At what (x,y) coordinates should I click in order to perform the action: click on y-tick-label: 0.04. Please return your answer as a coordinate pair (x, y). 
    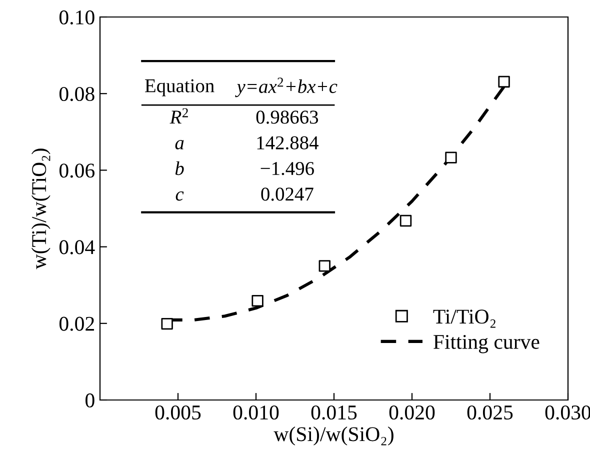
    Looking at the image, I should click on (77, 247).